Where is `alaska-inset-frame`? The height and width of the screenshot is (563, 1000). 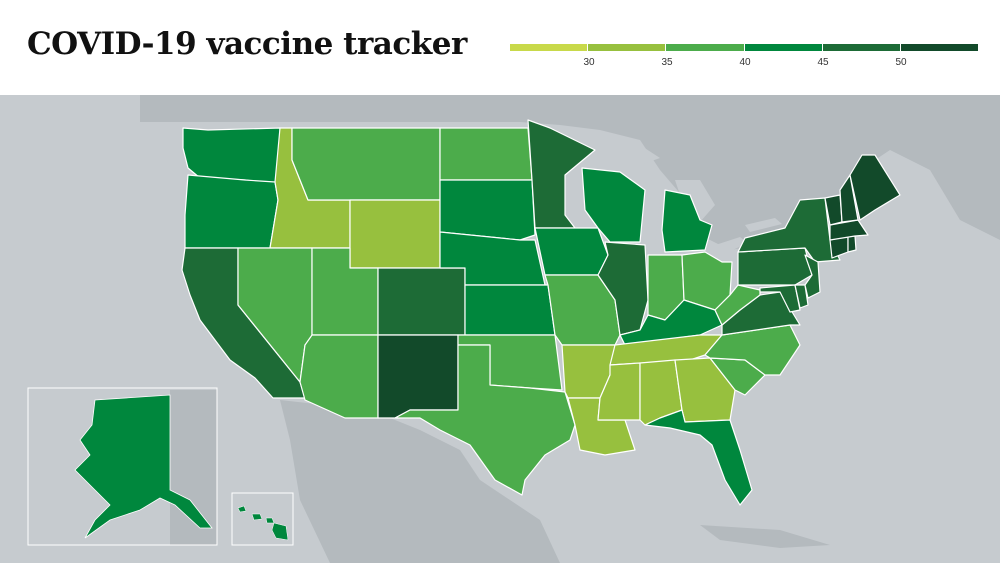
alaska-inset-frame is located at coordinates (122, 466).